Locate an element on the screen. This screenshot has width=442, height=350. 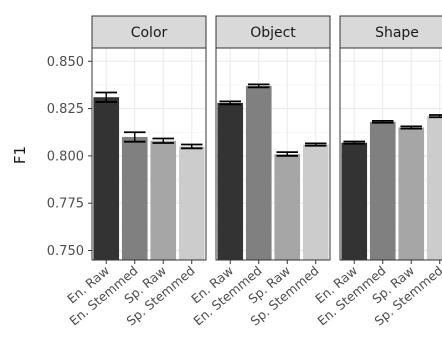
y-tick-label: 0.850 is located at coordinates (65, 62).